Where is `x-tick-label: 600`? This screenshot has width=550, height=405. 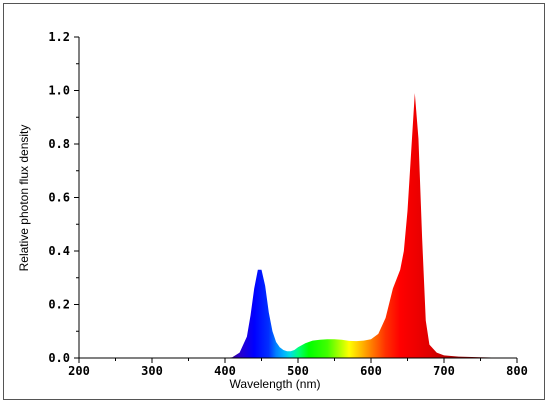
x-tick-label: 600 is located at coordinates (371, 371).